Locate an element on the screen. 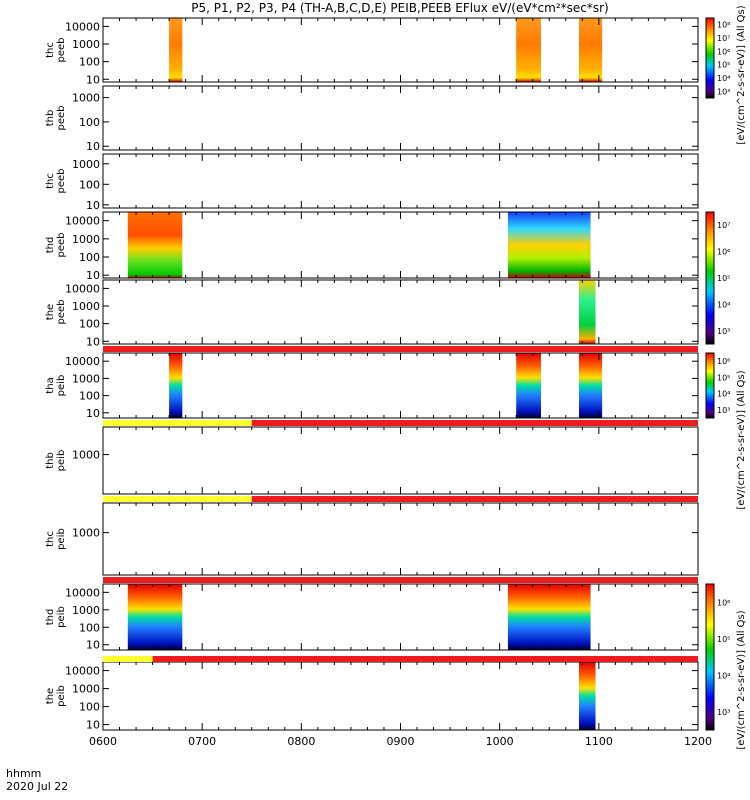 The width and height of the screenshot is (750, 800). time-axis: 0600 0700 0800 0900 1000 1100 1200 is located at coordinates (400, 741).